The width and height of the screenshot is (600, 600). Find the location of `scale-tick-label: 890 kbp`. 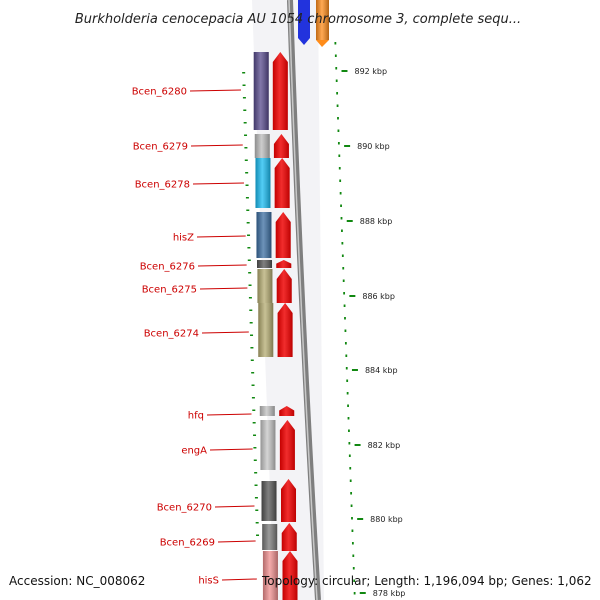

scale-tick-label: 890 kbp is located at coordinates (373, 146).